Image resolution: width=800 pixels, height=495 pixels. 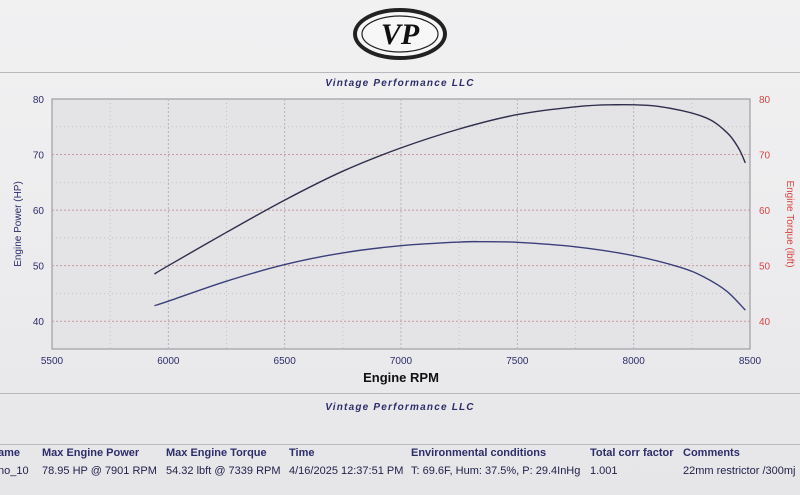 I want to click on cell-max-power: 78.95 HP @ 7901 RPM, so click(x=99, y=471).